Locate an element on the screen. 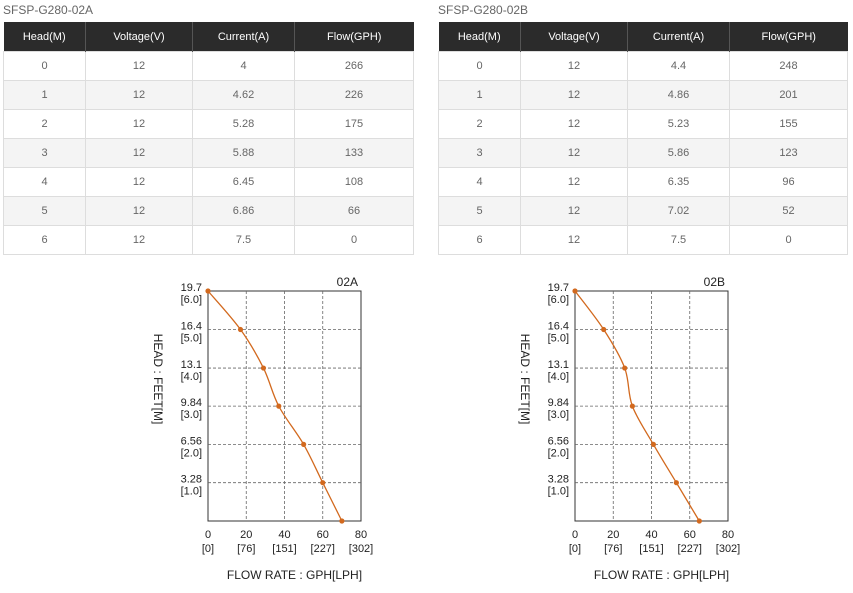 This screenshot has width=853, height=593. y-tick-sublabel: [5.0] is located at coordinates (558, 339).